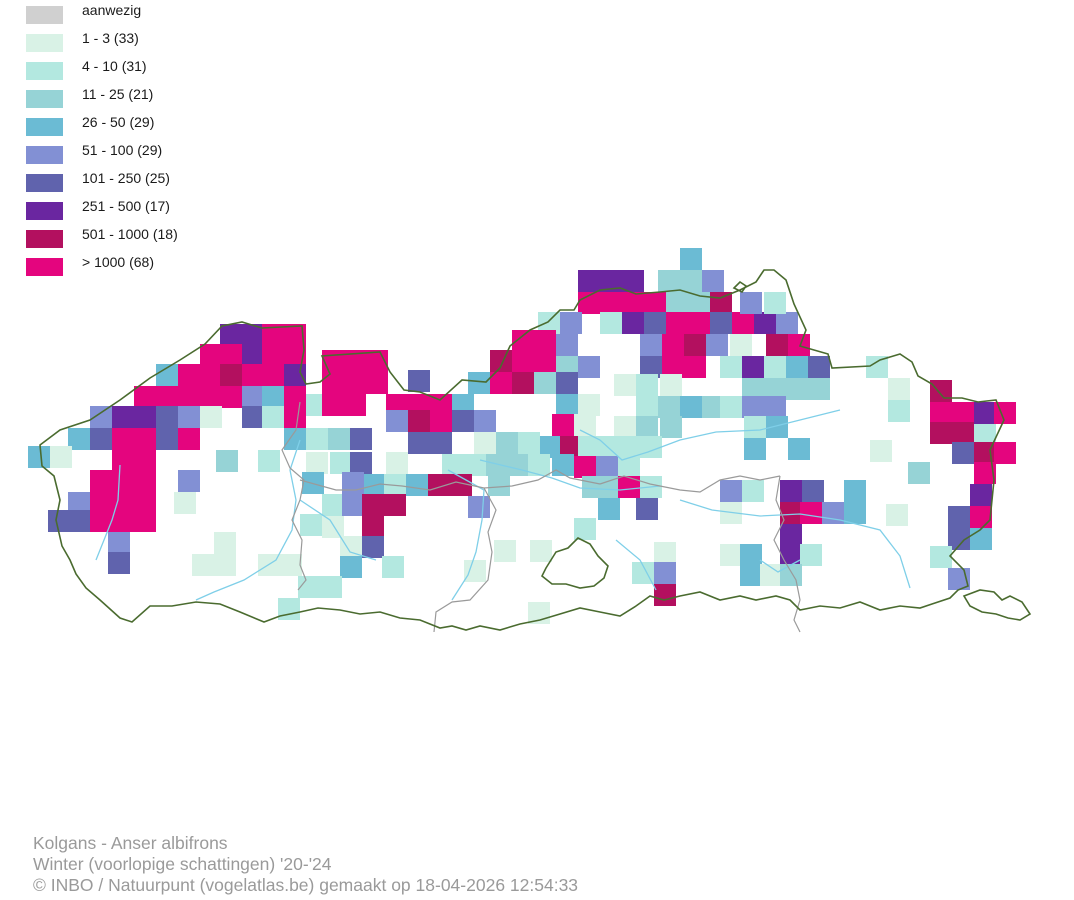  Describe the element at coordinates (118, 122) in the screenshot. I see `legend-label: 26 - 50 (29)` at that location.